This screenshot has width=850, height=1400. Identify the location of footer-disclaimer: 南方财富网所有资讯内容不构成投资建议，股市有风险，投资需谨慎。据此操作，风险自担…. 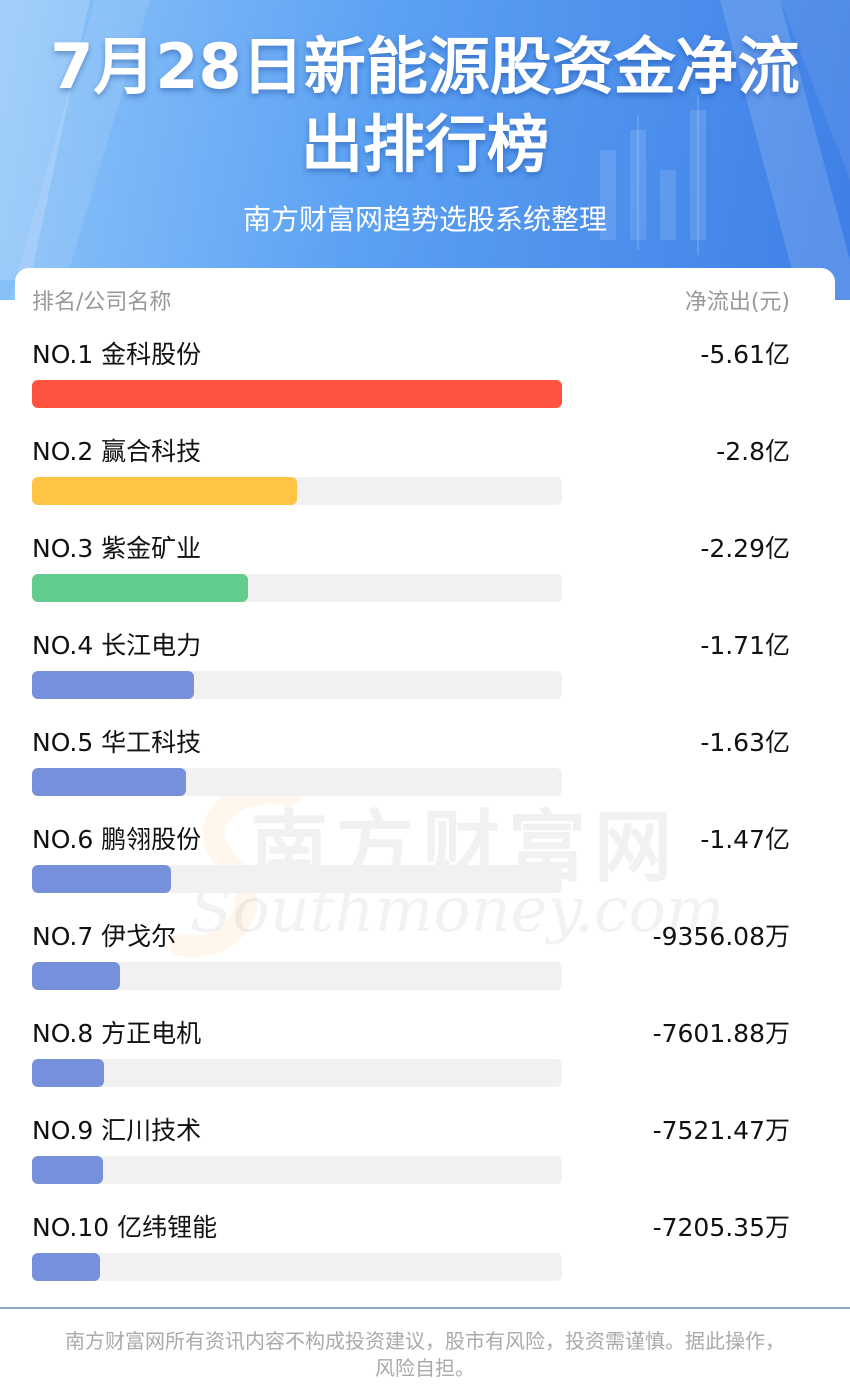
(425, 1354).